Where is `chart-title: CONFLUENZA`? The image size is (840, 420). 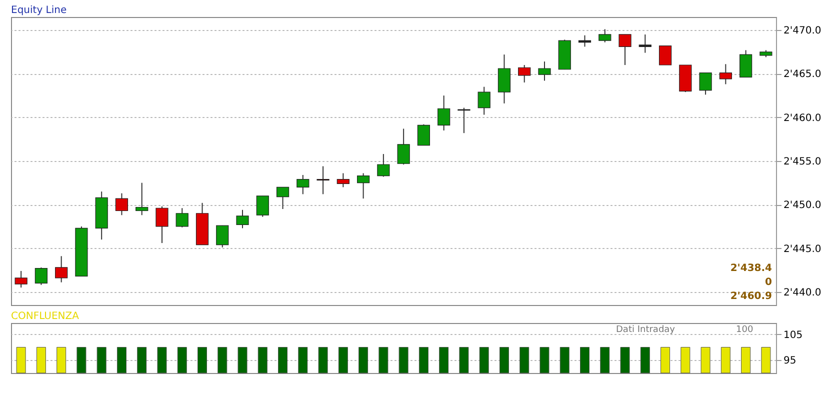 chart-title: CONFLUENZA is located at coordinates (45, 316).